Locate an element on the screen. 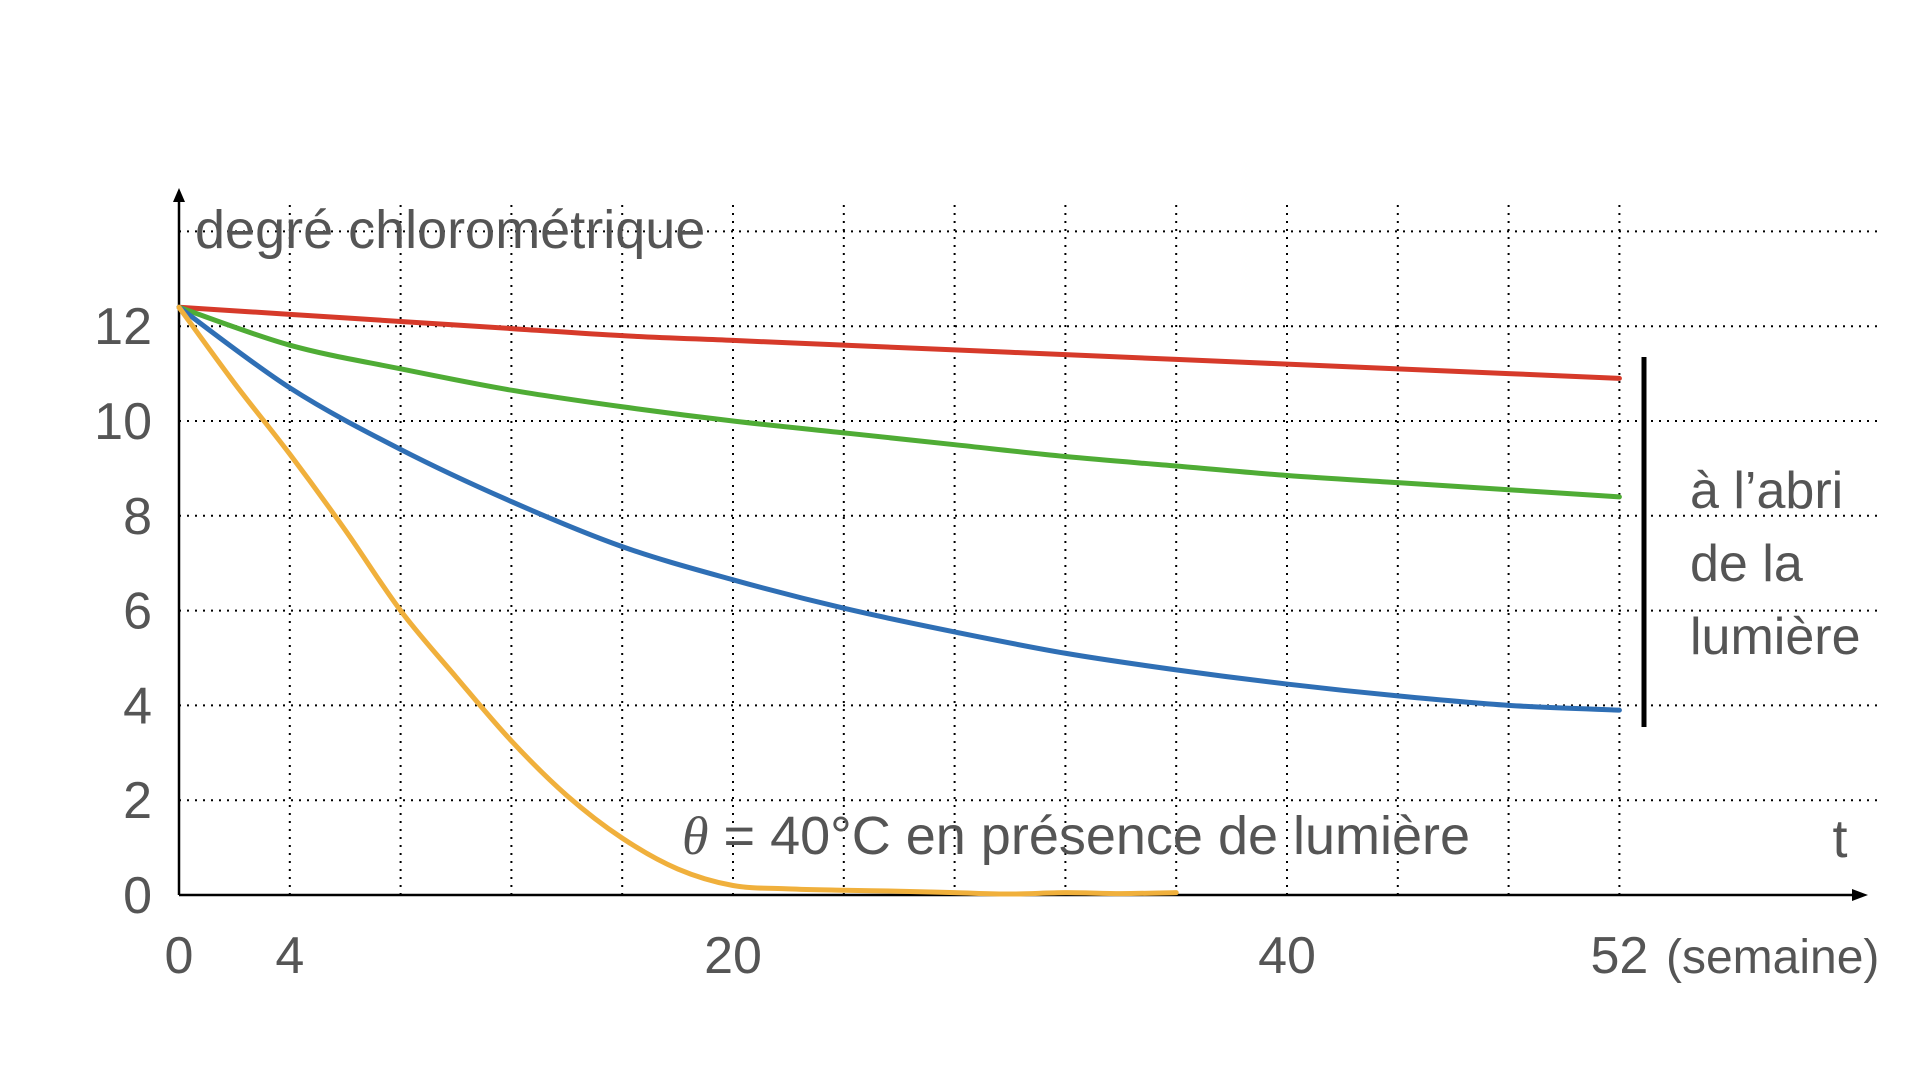  bracket-label-line-2: de la is located at coordinates (1746, 564).